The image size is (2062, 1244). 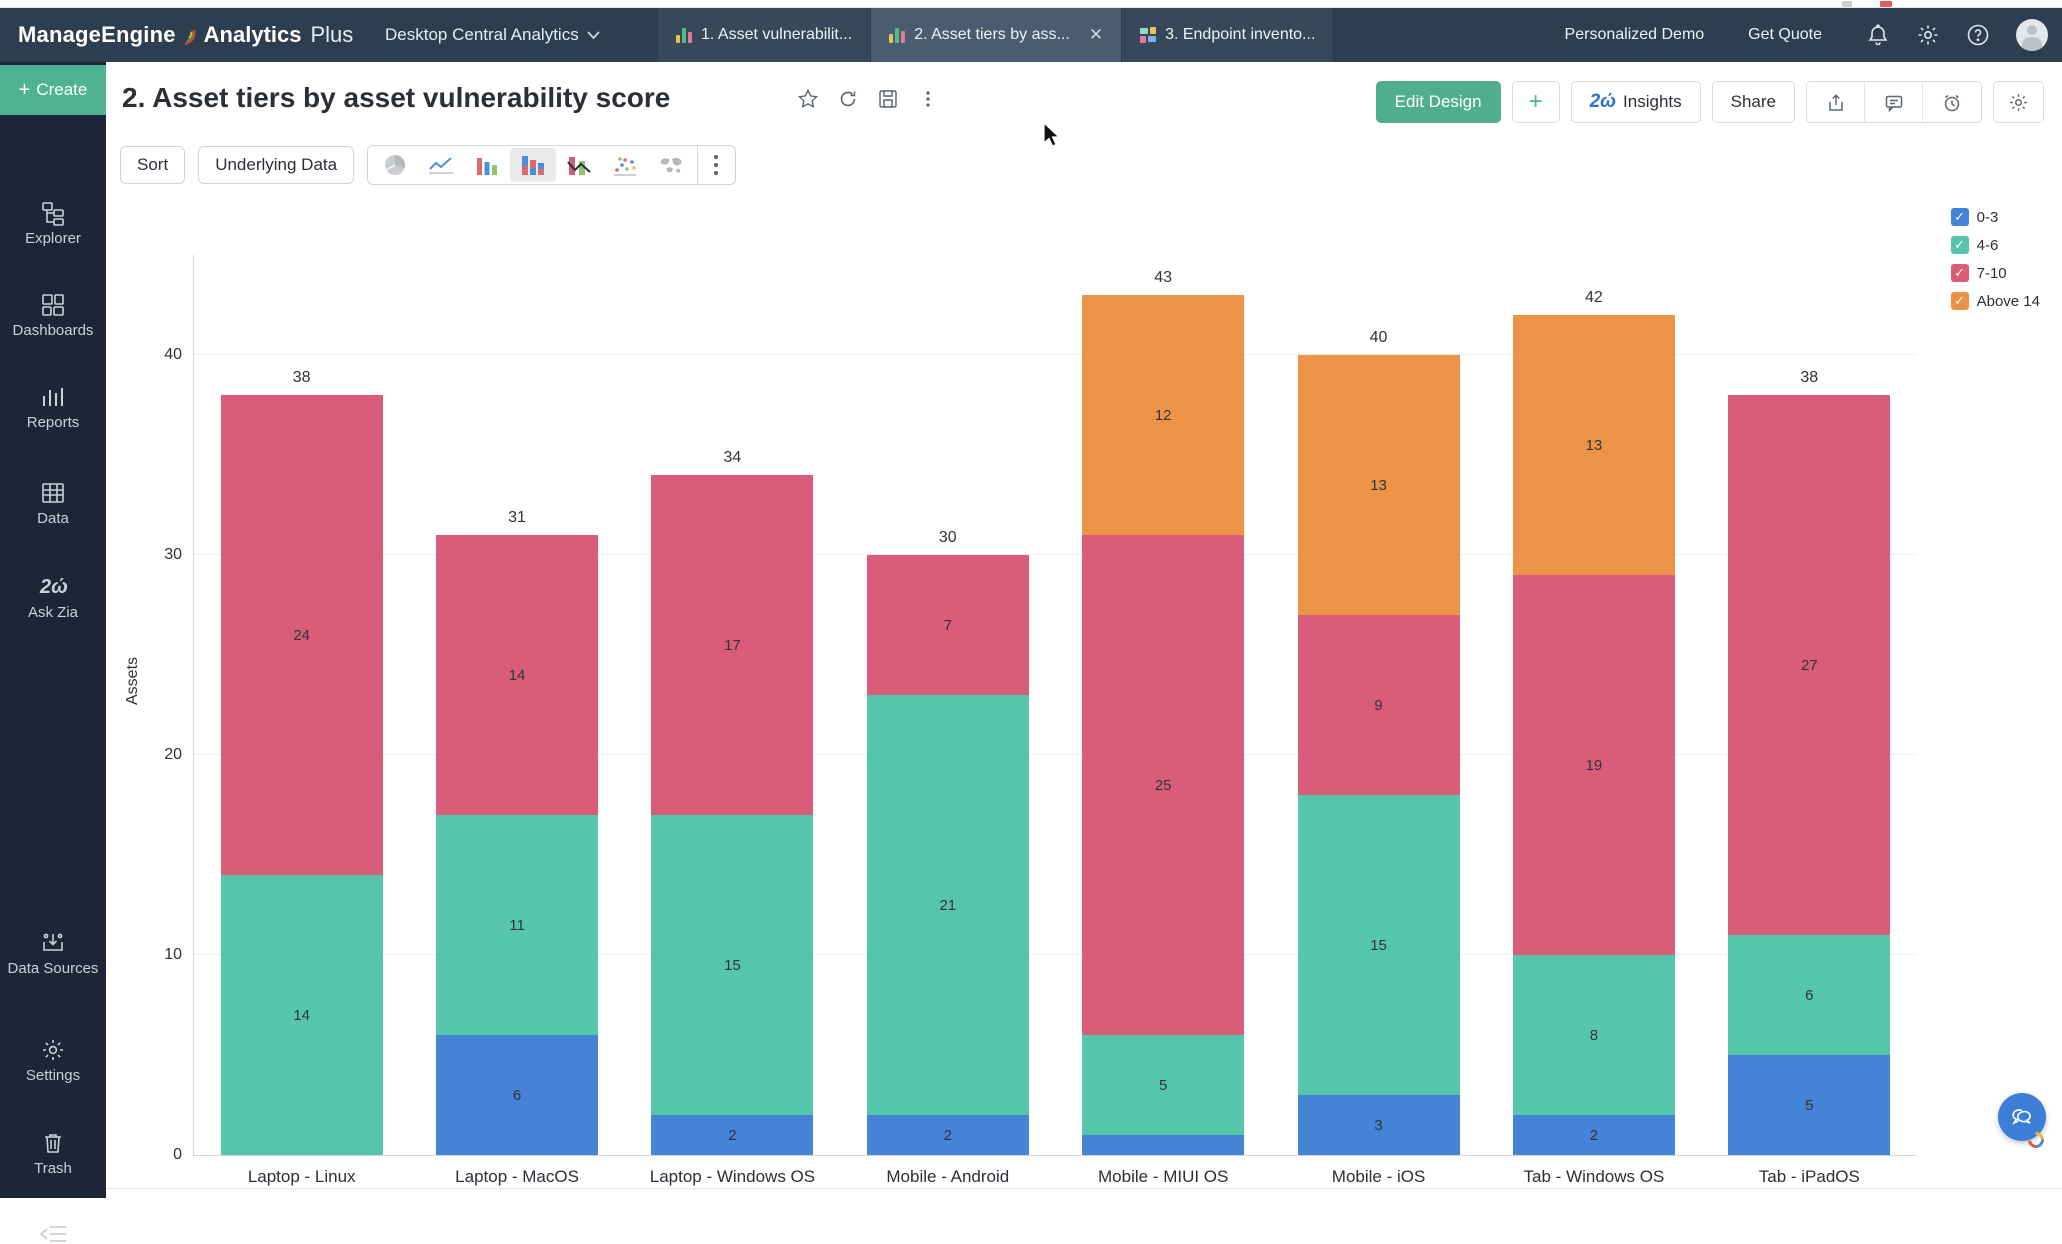 What do you see at coordinates (53, 224) in the screenshot?
I see `sidebar-item-explorer: Explorer` at bounding box center [53, 224].